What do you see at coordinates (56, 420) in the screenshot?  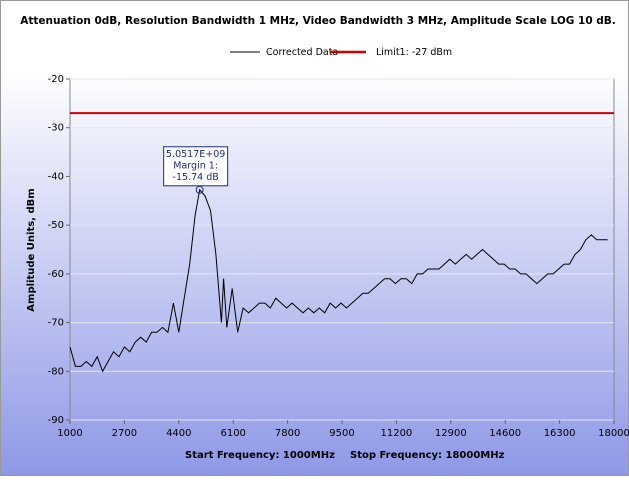 I see `y-tick-label: -90` at bounding box center [56, 420].